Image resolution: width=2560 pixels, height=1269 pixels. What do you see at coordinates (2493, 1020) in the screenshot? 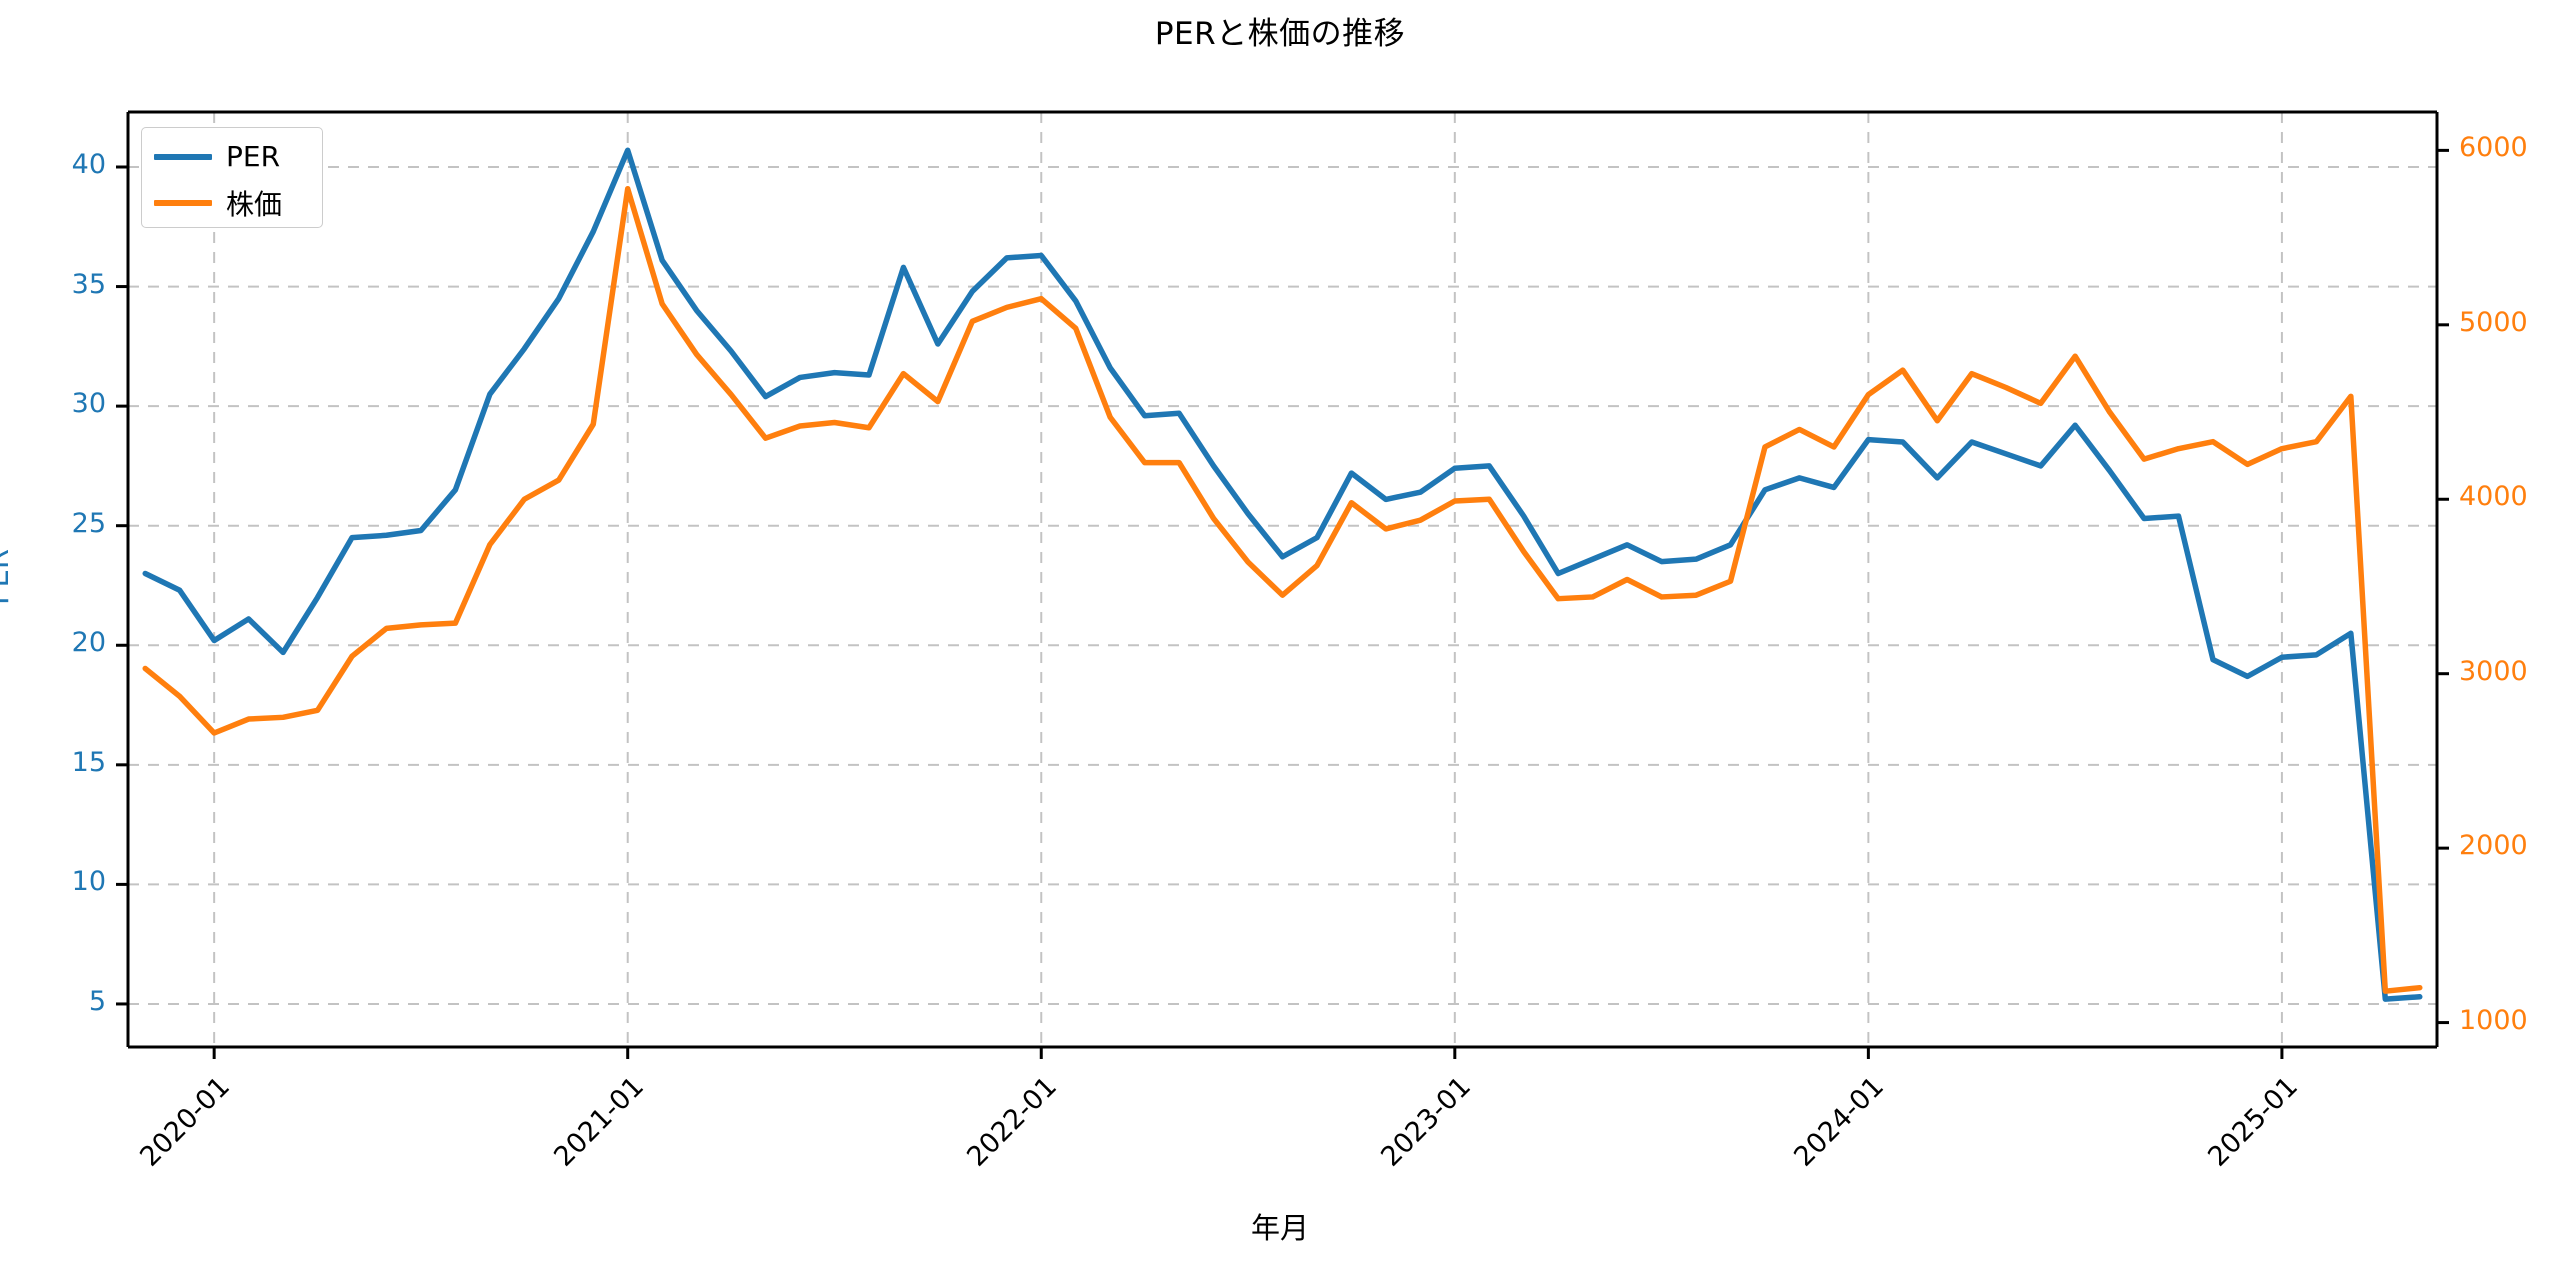
I see `y-tick-label-right: 1000` at bounding box center [2493, 1020].